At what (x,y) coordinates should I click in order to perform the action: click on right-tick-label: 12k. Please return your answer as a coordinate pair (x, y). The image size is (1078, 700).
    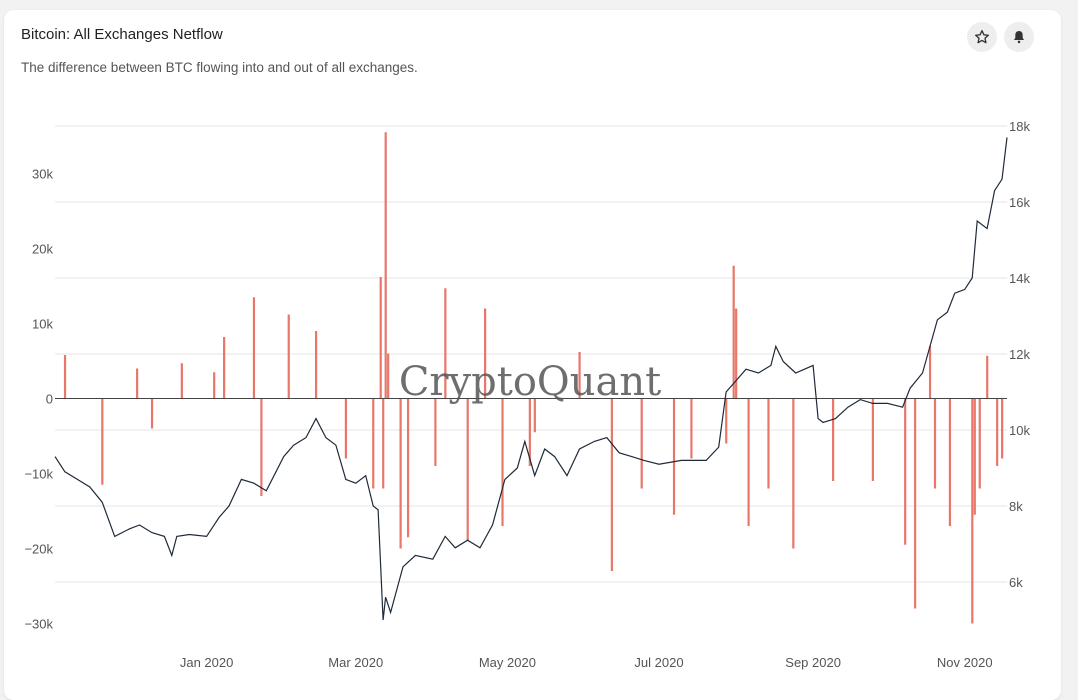
    Looking at the image, I should click on (1019, 354).